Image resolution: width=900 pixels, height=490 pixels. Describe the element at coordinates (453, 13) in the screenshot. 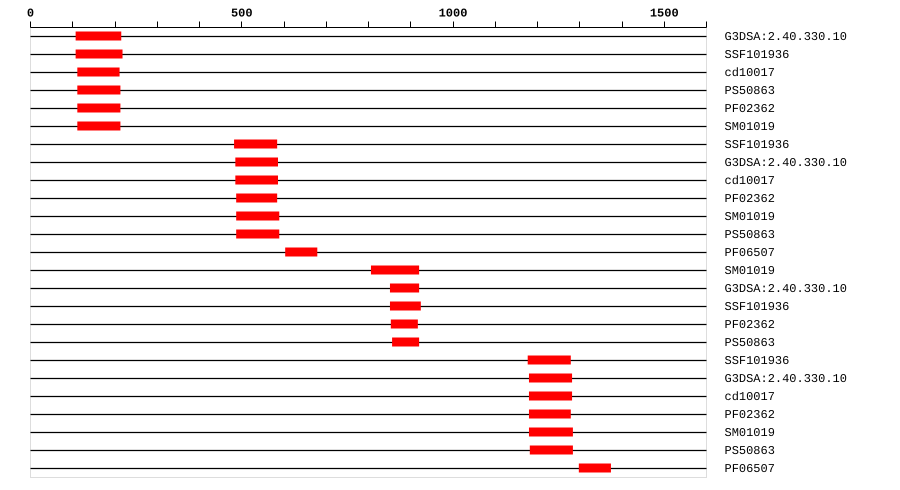

I see `x-tick-label: 1000` at that location.